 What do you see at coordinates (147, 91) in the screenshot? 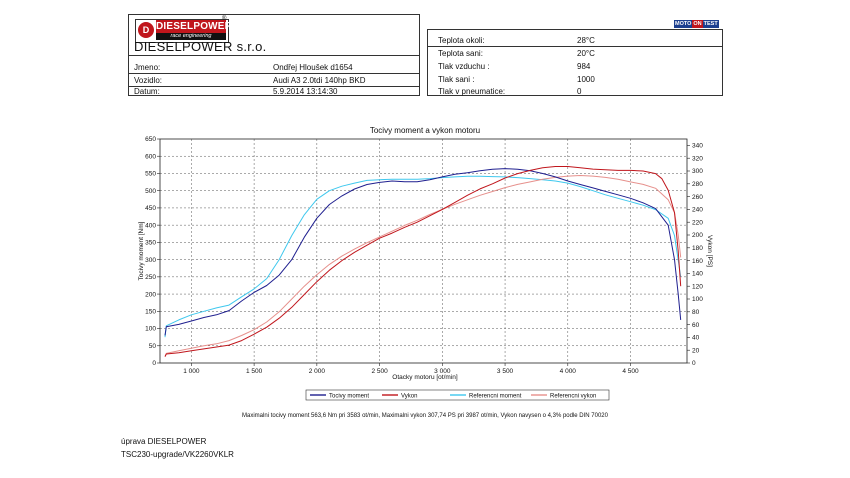
I see `info-label-date: Datum:` at bounding box center [147, 91].